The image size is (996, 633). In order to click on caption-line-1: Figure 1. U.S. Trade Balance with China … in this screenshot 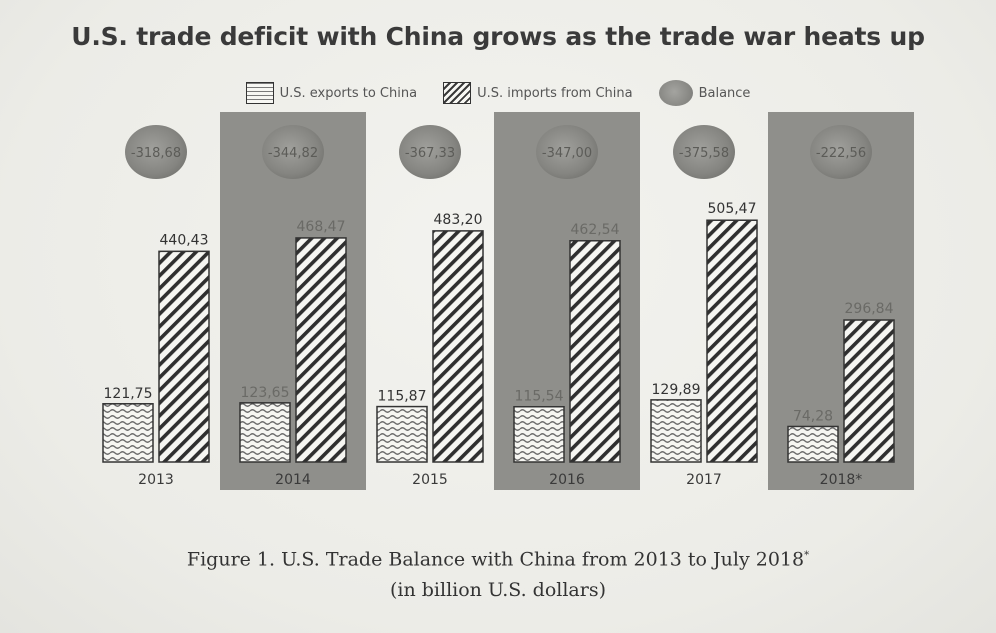, I will do `click(498, 557)`.